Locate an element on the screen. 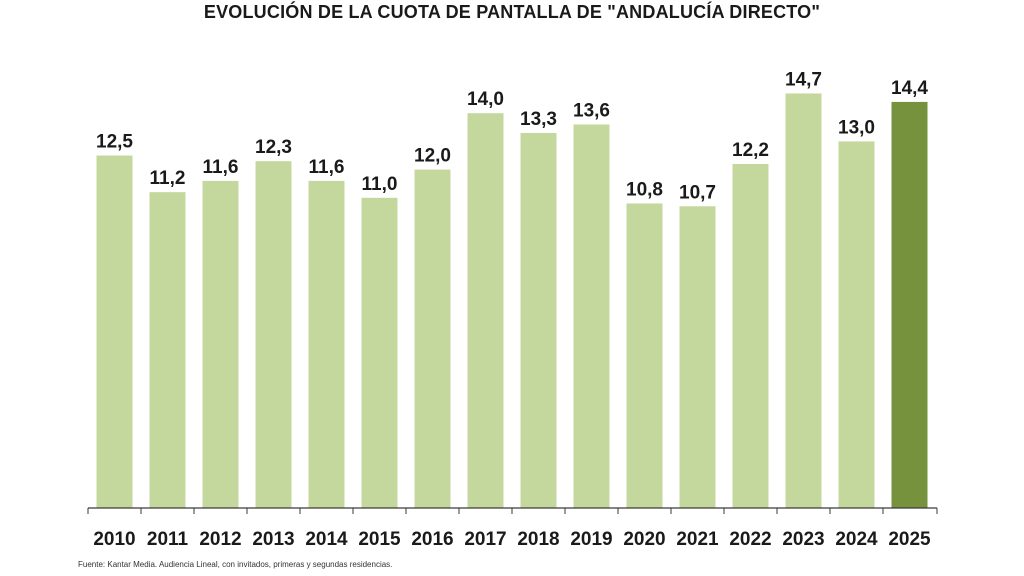 This screenshot has height=576, width=1024. data-label-2021: 10,7 is located at coordinates (697, 192).